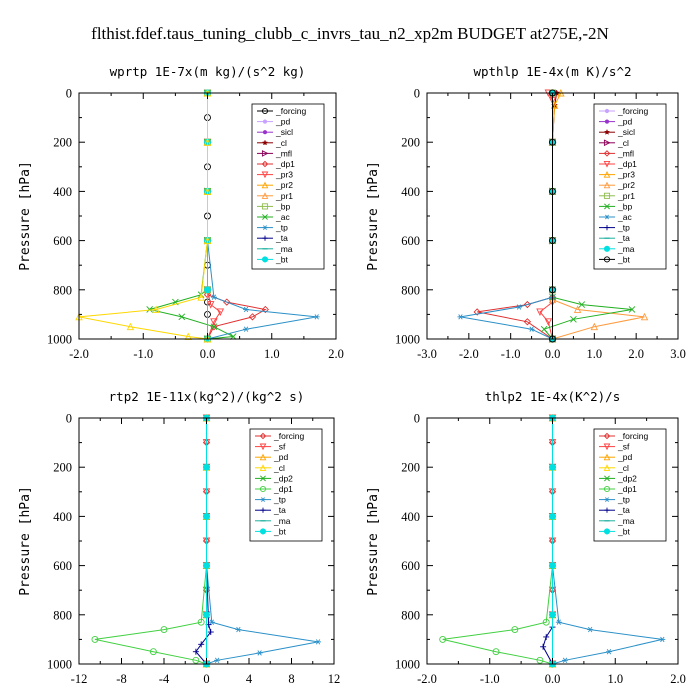  I want to click on series-line_ac, so click(191, 216).